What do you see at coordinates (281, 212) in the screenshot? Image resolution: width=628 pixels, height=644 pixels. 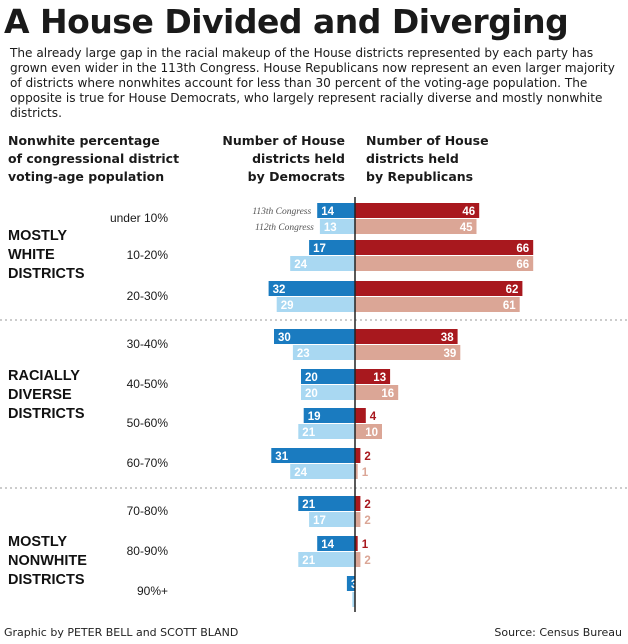 I see `series-label-113: 113th Congress` at bounding box center [281, 212].